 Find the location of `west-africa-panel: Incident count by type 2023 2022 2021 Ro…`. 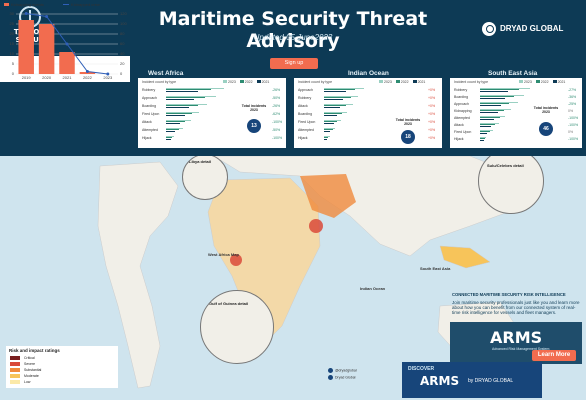

west-africa-panel: Incident count by type 2023 2022 2021 Ro… is located at coordinates (212, 113).